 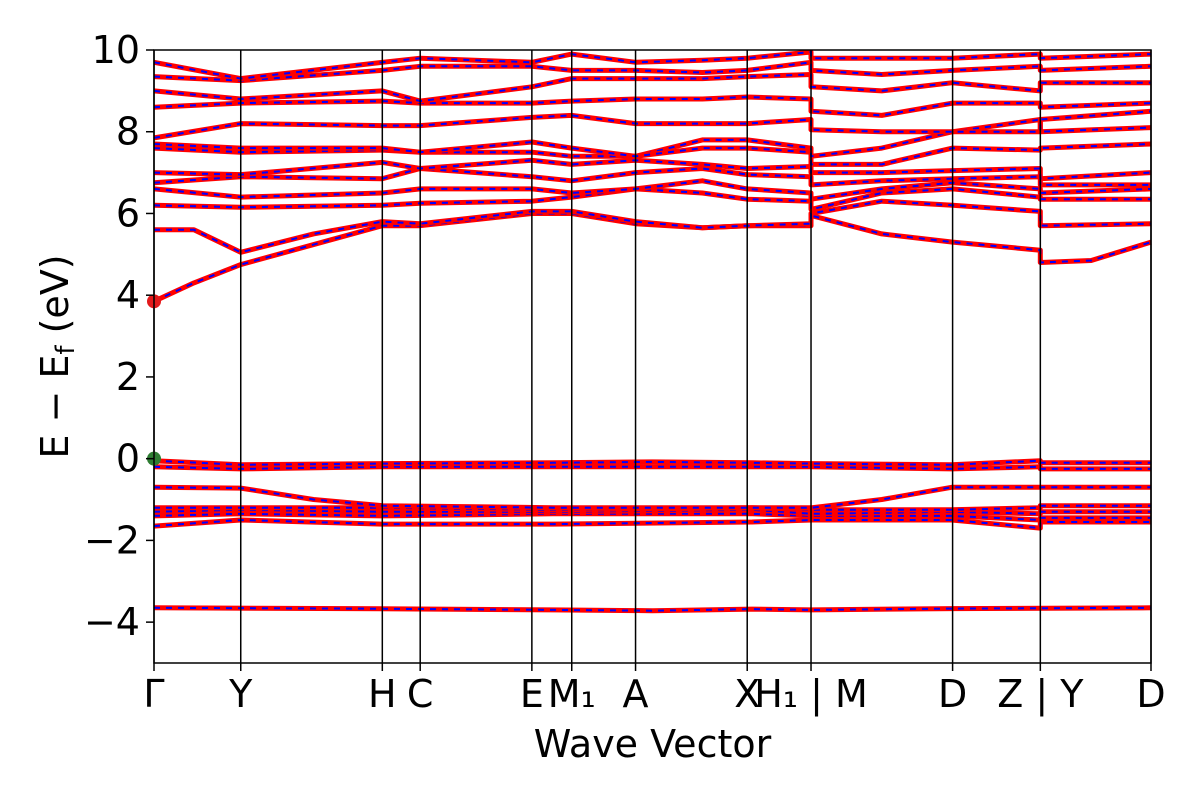 I want to click on x-tick-label-10: Z | Y, so click(x=1040, y=694).